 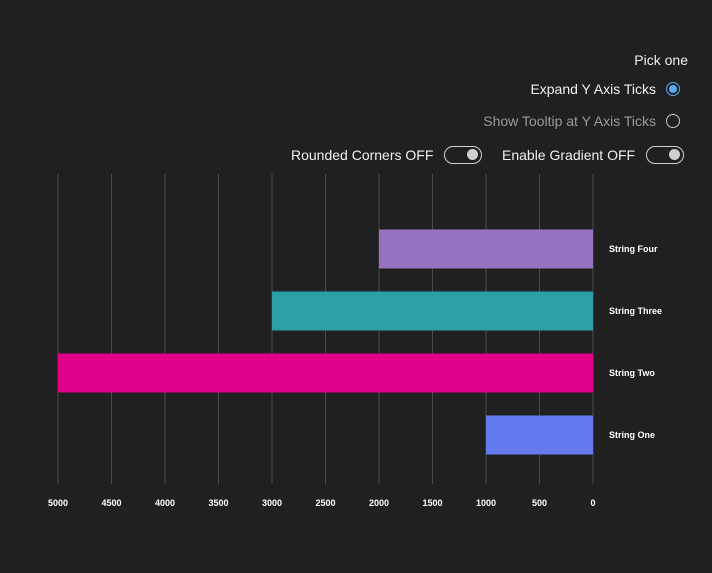 I want to click on radio-show-tooltip: Show Tooltip at Y Axis Ticks, so click(x=581, y=121).